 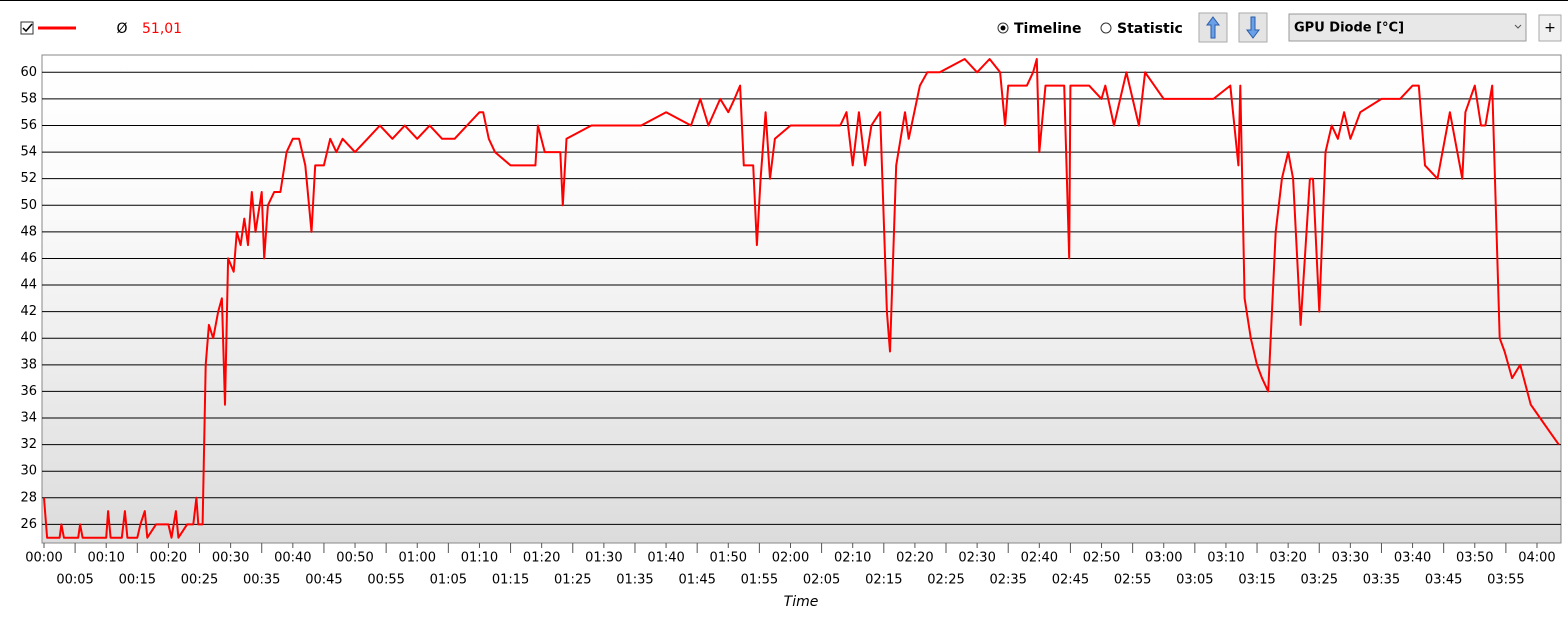 I want to click on checkbox, so click(x=27, y=28).